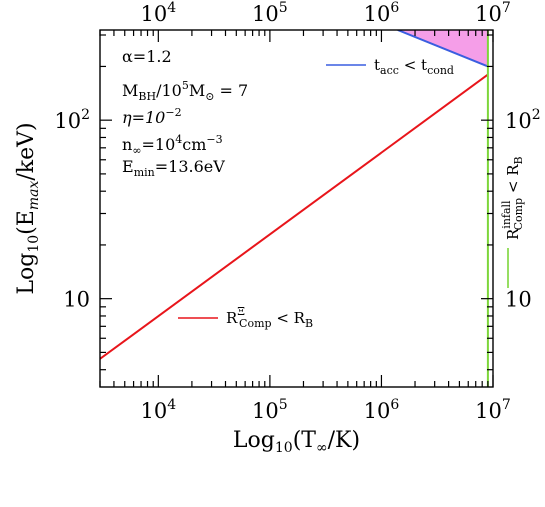 The image size is (545, 507). I want to click on x-axis-title: Log10(T∞/K), so click(296, 442).